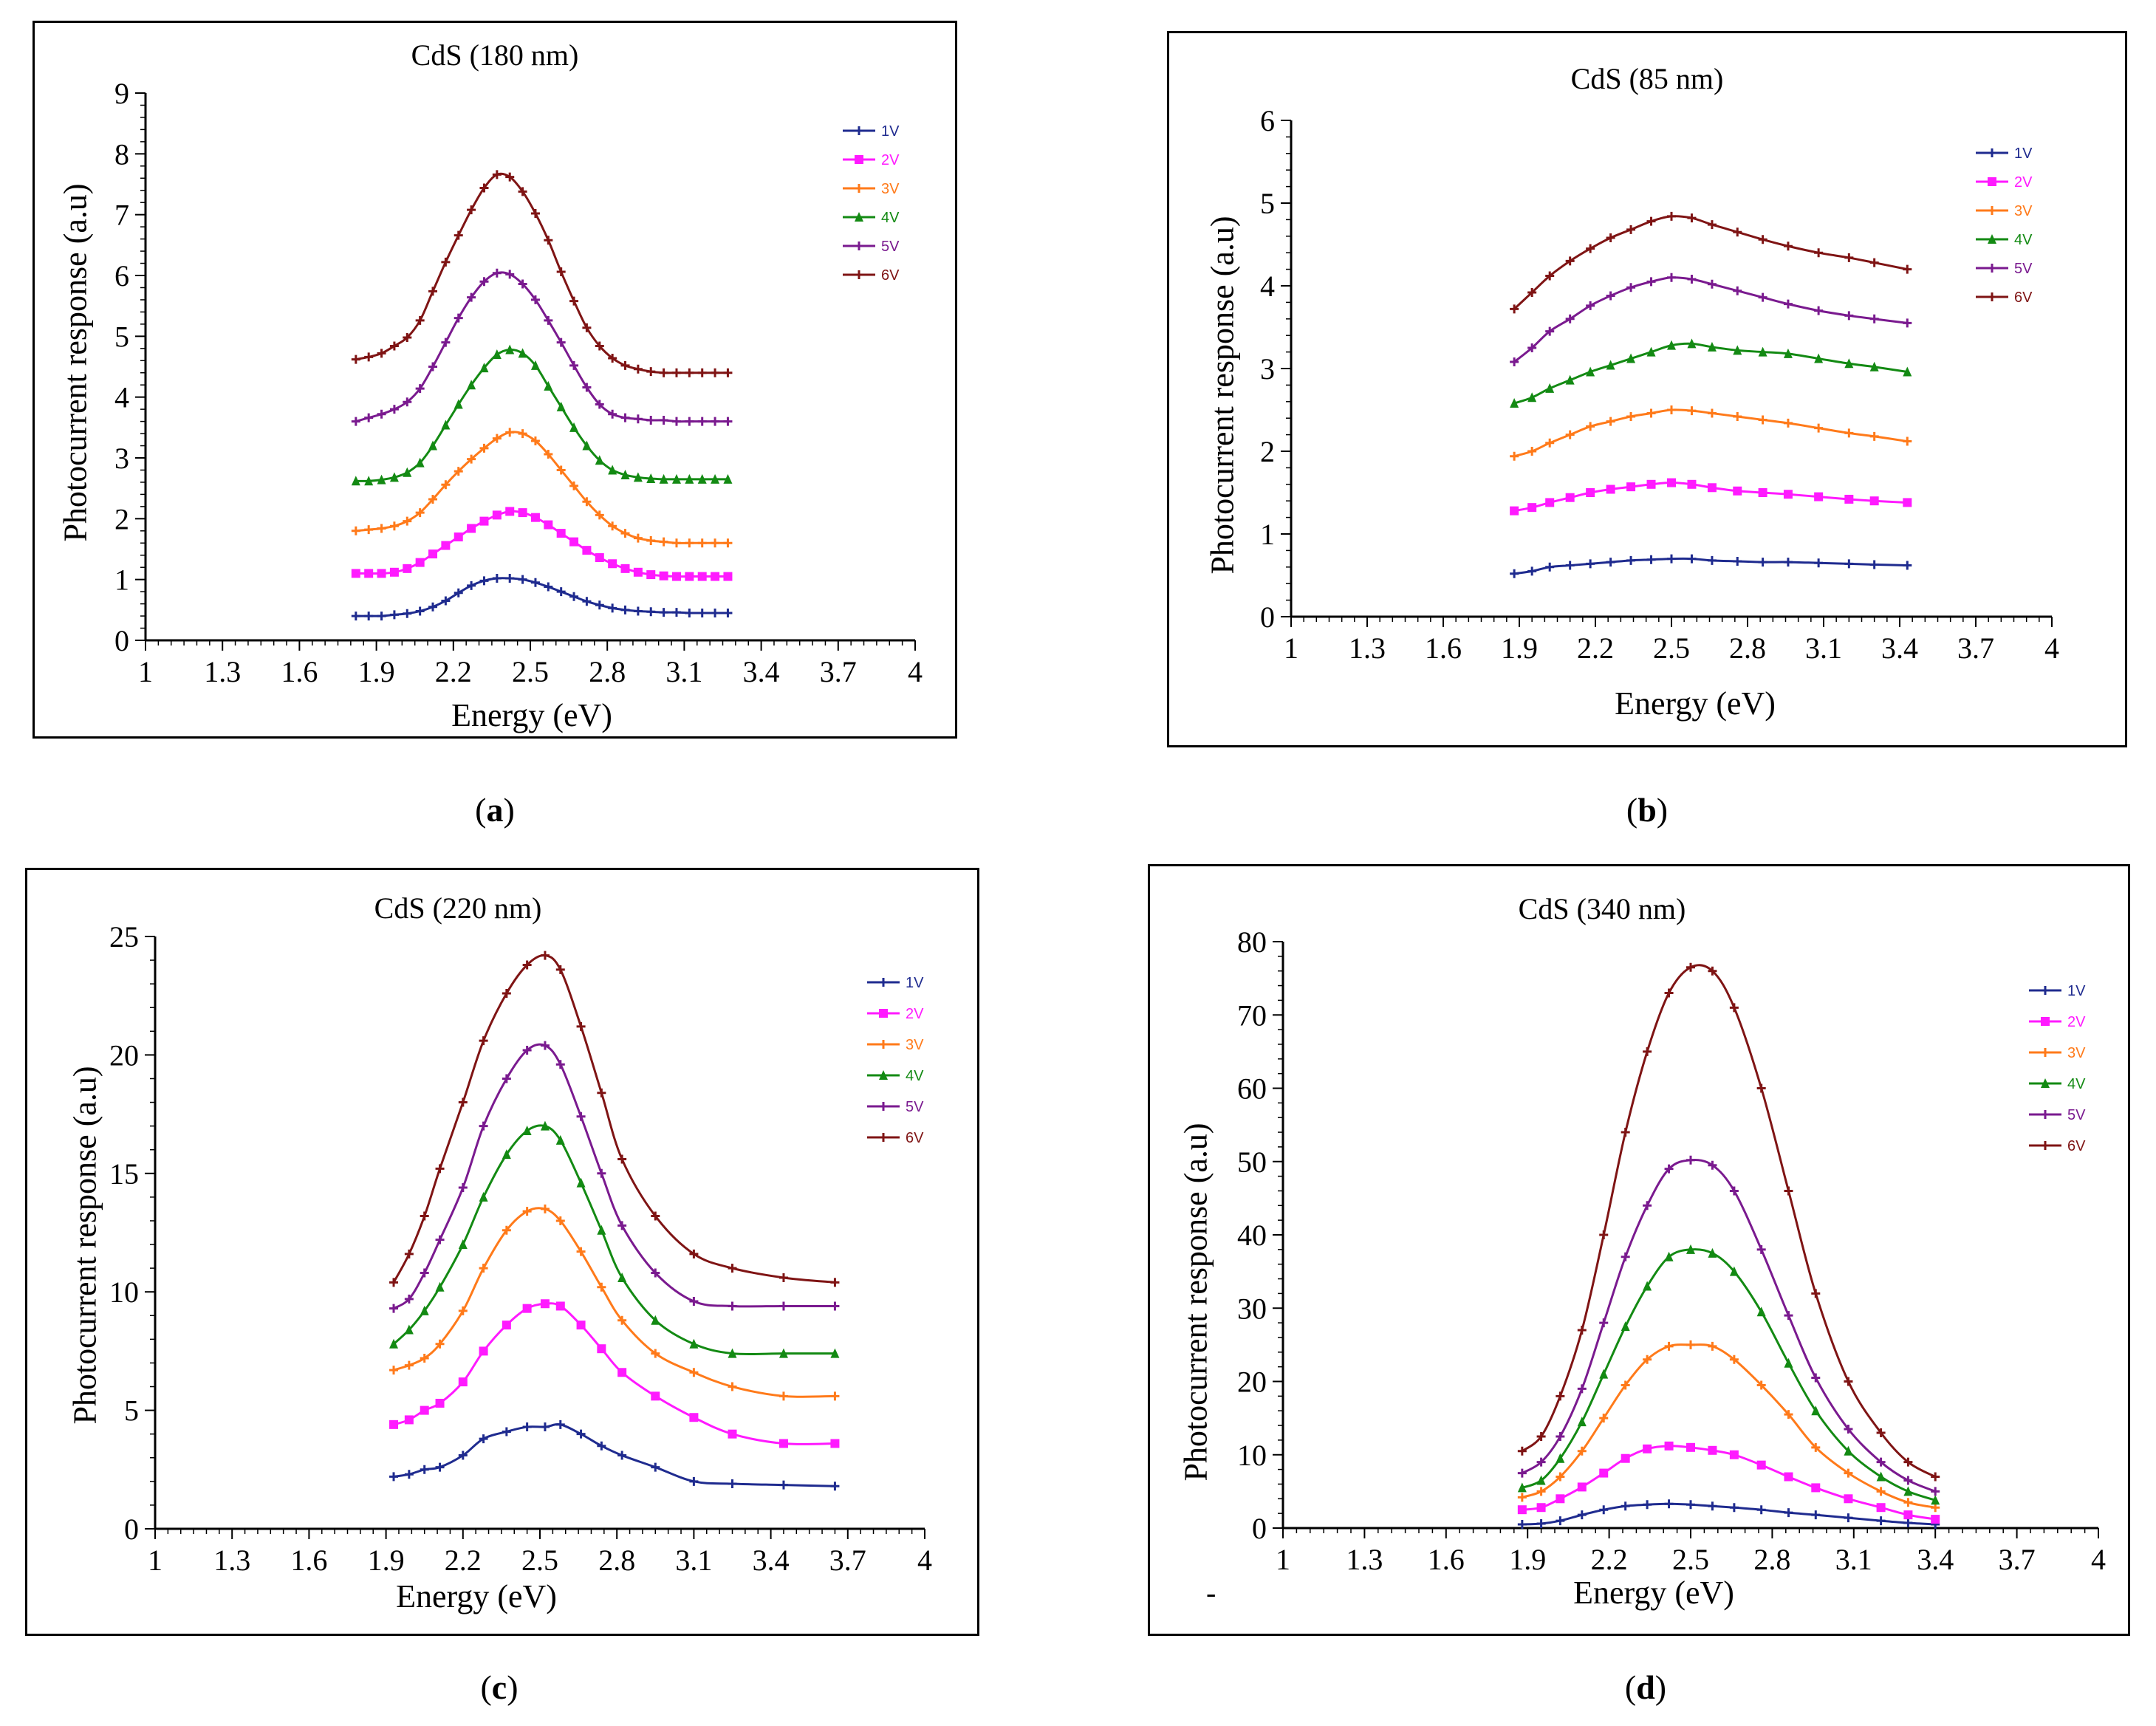  Describe the element at coordinates (458, 908) in the screenshot. I see `chart-title: CdS (220 nm)` at that location.